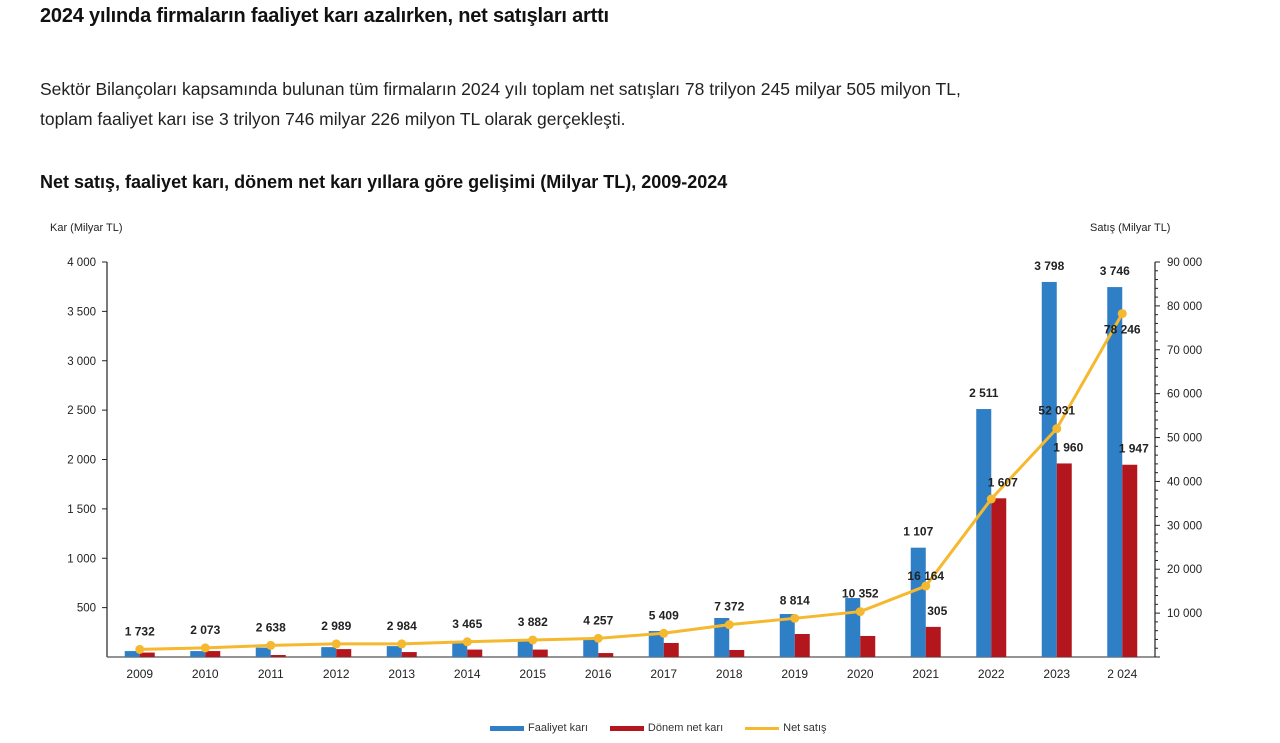  I want to click on faaliyet-kari-label: 1 107, so click(918, 532).